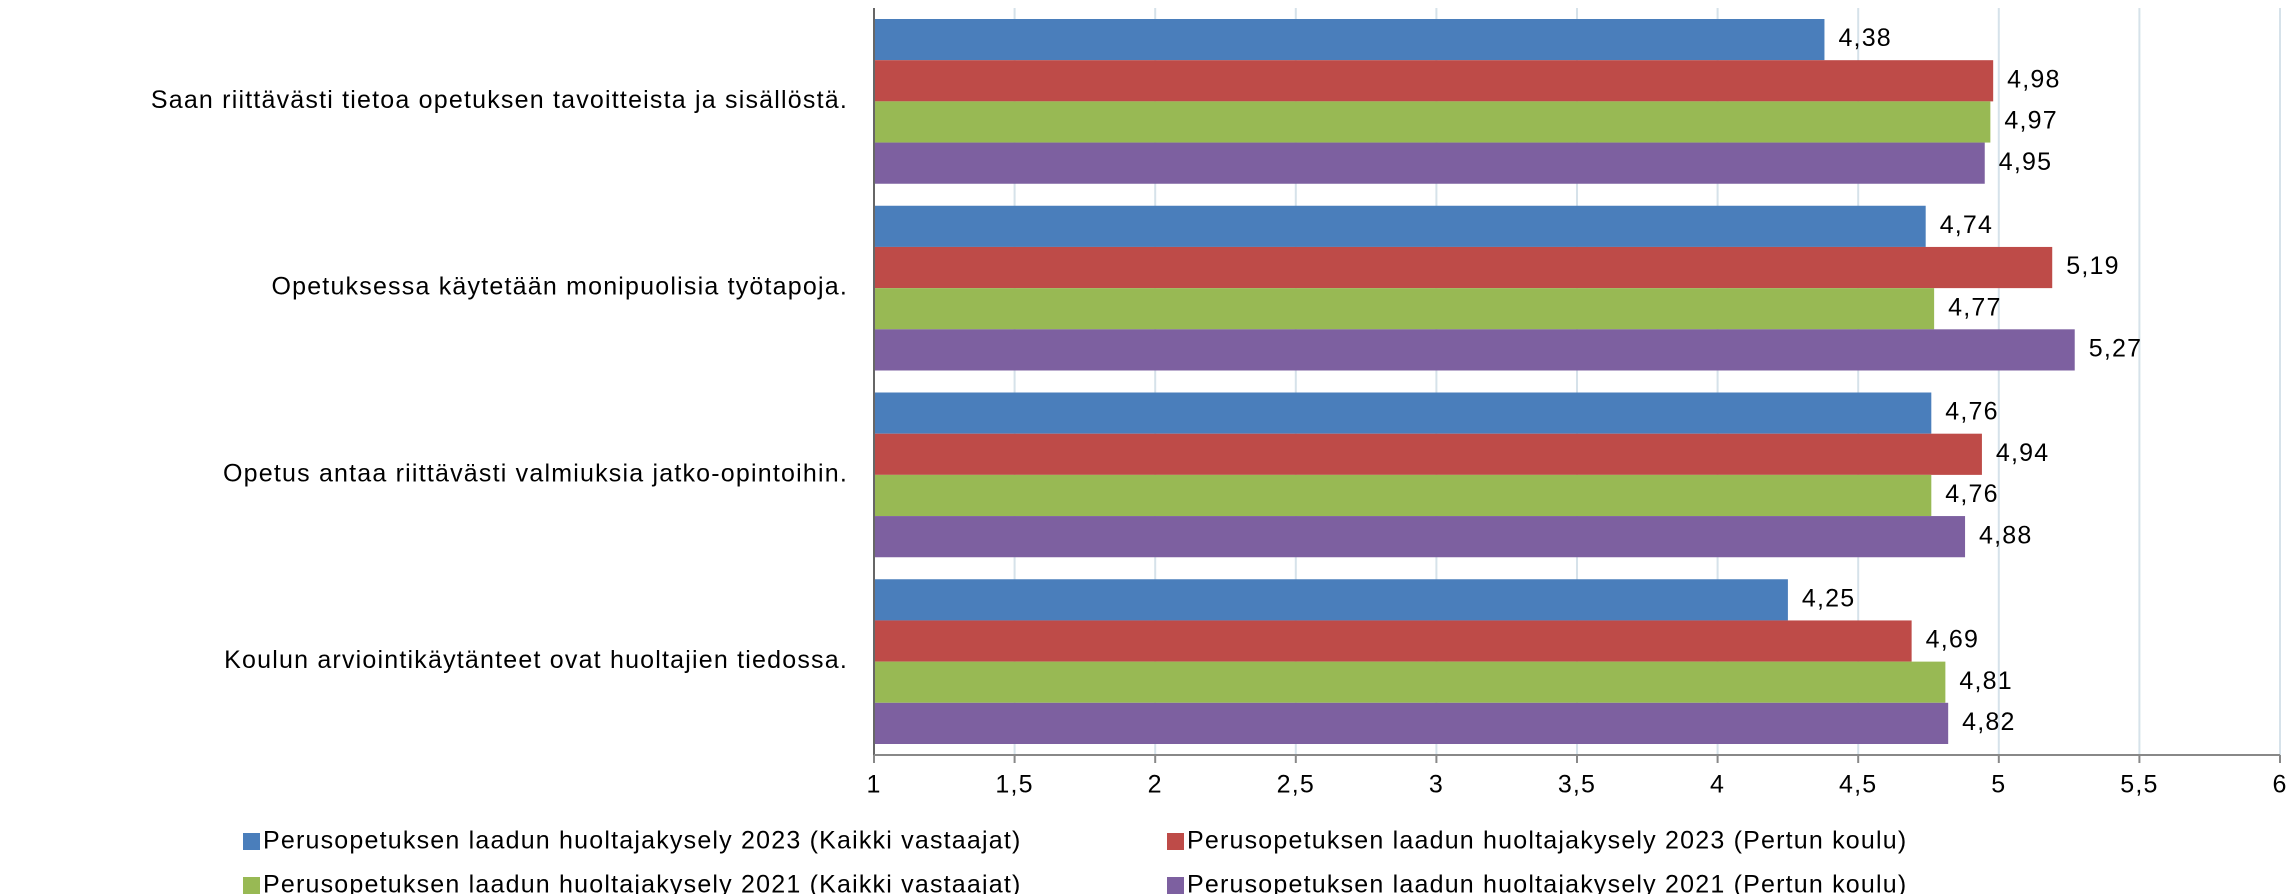  Describe the element at coordinates (1858, 785) in the screenshot. I see `x-tick-label: 4,5` at that location.